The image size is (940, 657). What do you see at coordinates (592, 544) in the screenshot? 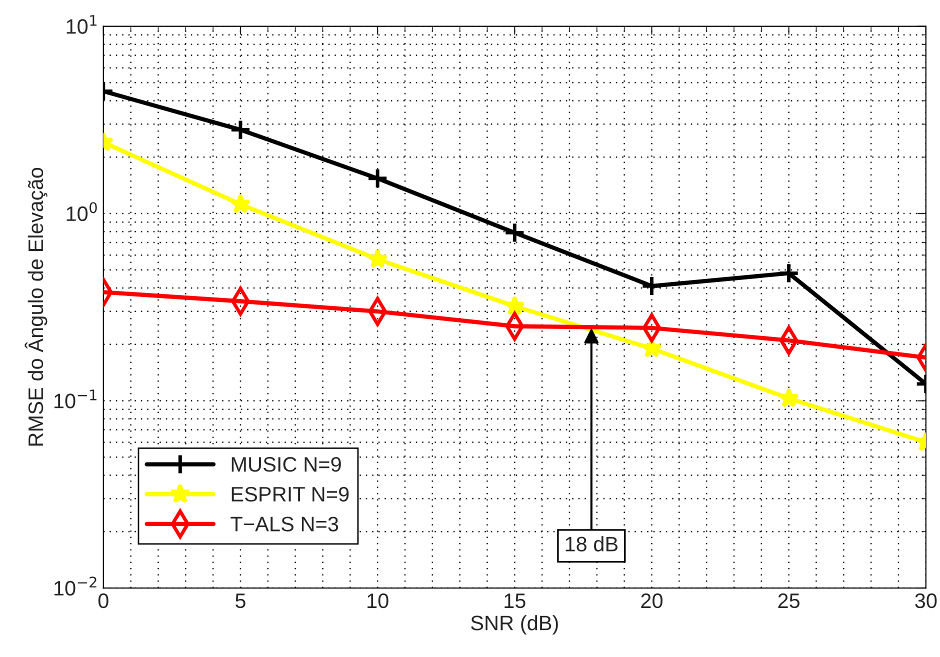
I see `annotation: 18 dB` at bounding box center [592, 544].